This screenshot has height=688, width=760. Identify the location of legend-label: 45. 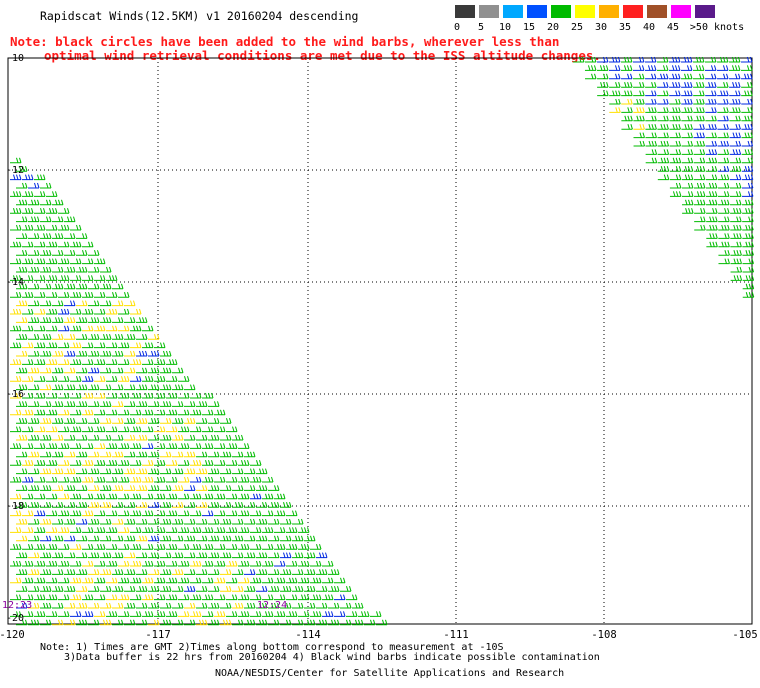
(673, 27).